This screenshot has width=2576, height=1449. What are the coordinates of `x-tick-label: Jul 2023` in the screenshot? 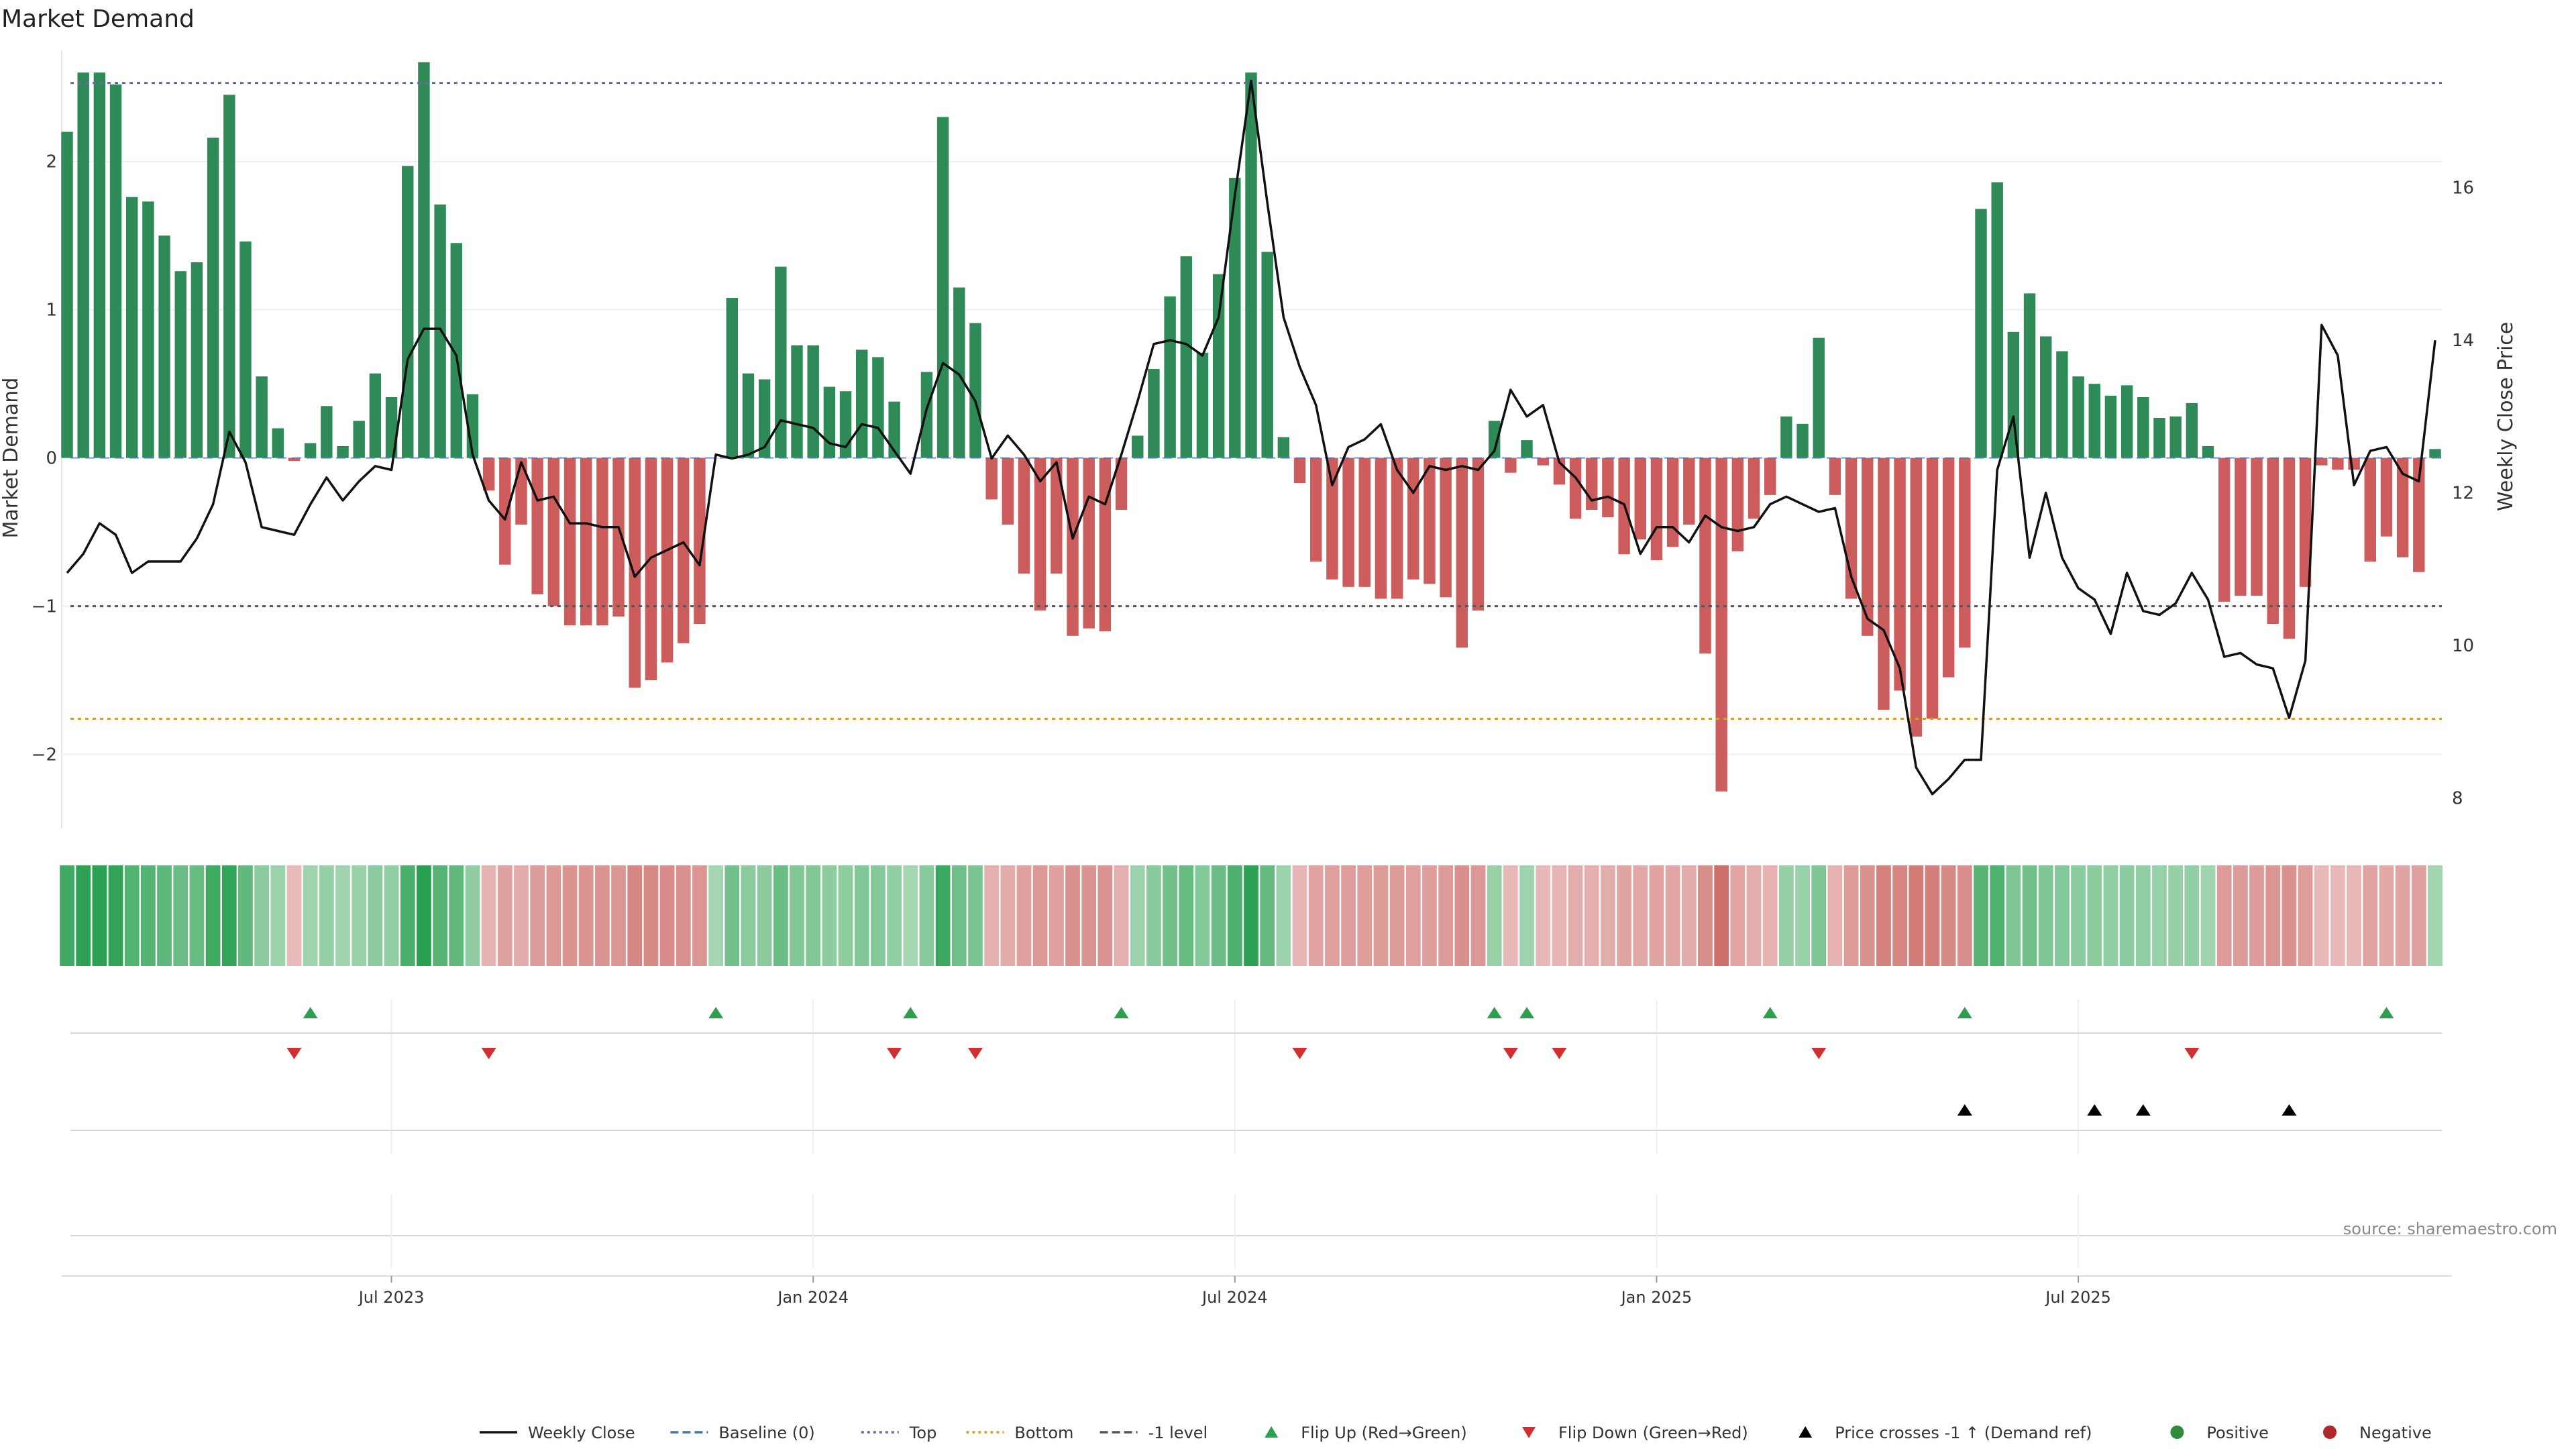 It's located at (391, 1297).